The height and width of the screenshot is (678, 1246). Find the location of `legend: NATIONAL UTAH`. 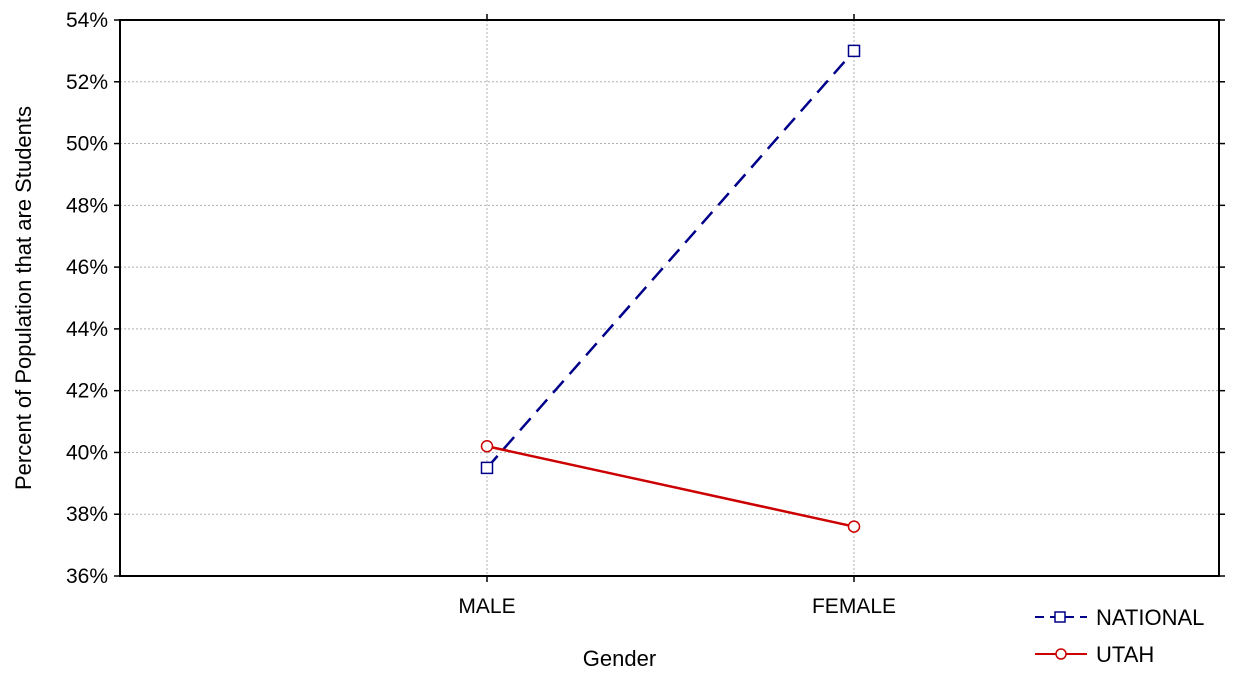

legend: NATIONAL UTAH is located at coordinates (1119, 636).